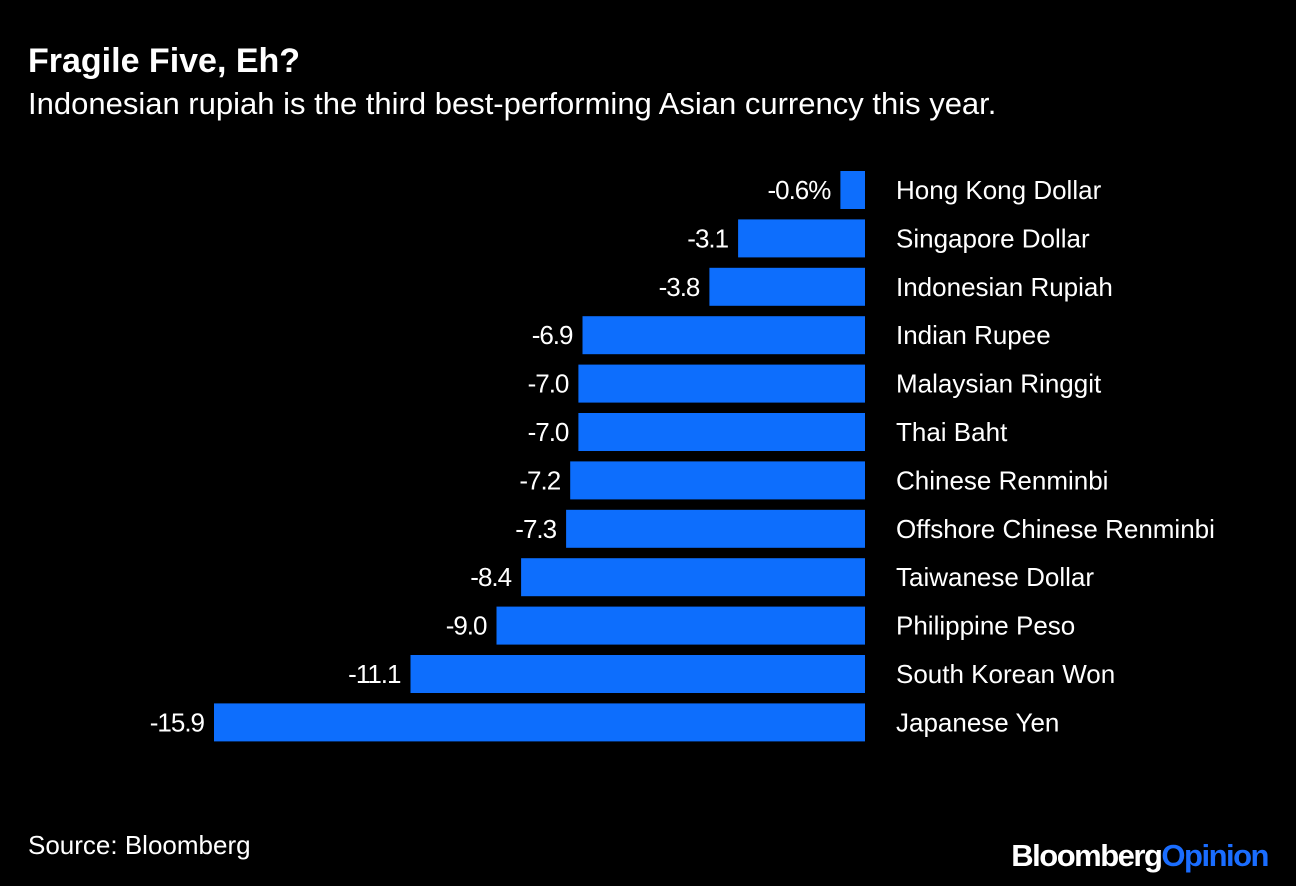 This screenshot has width=1296, height=886. I want to click on category-label: Hong Kong Dollar, so click(999, 190).